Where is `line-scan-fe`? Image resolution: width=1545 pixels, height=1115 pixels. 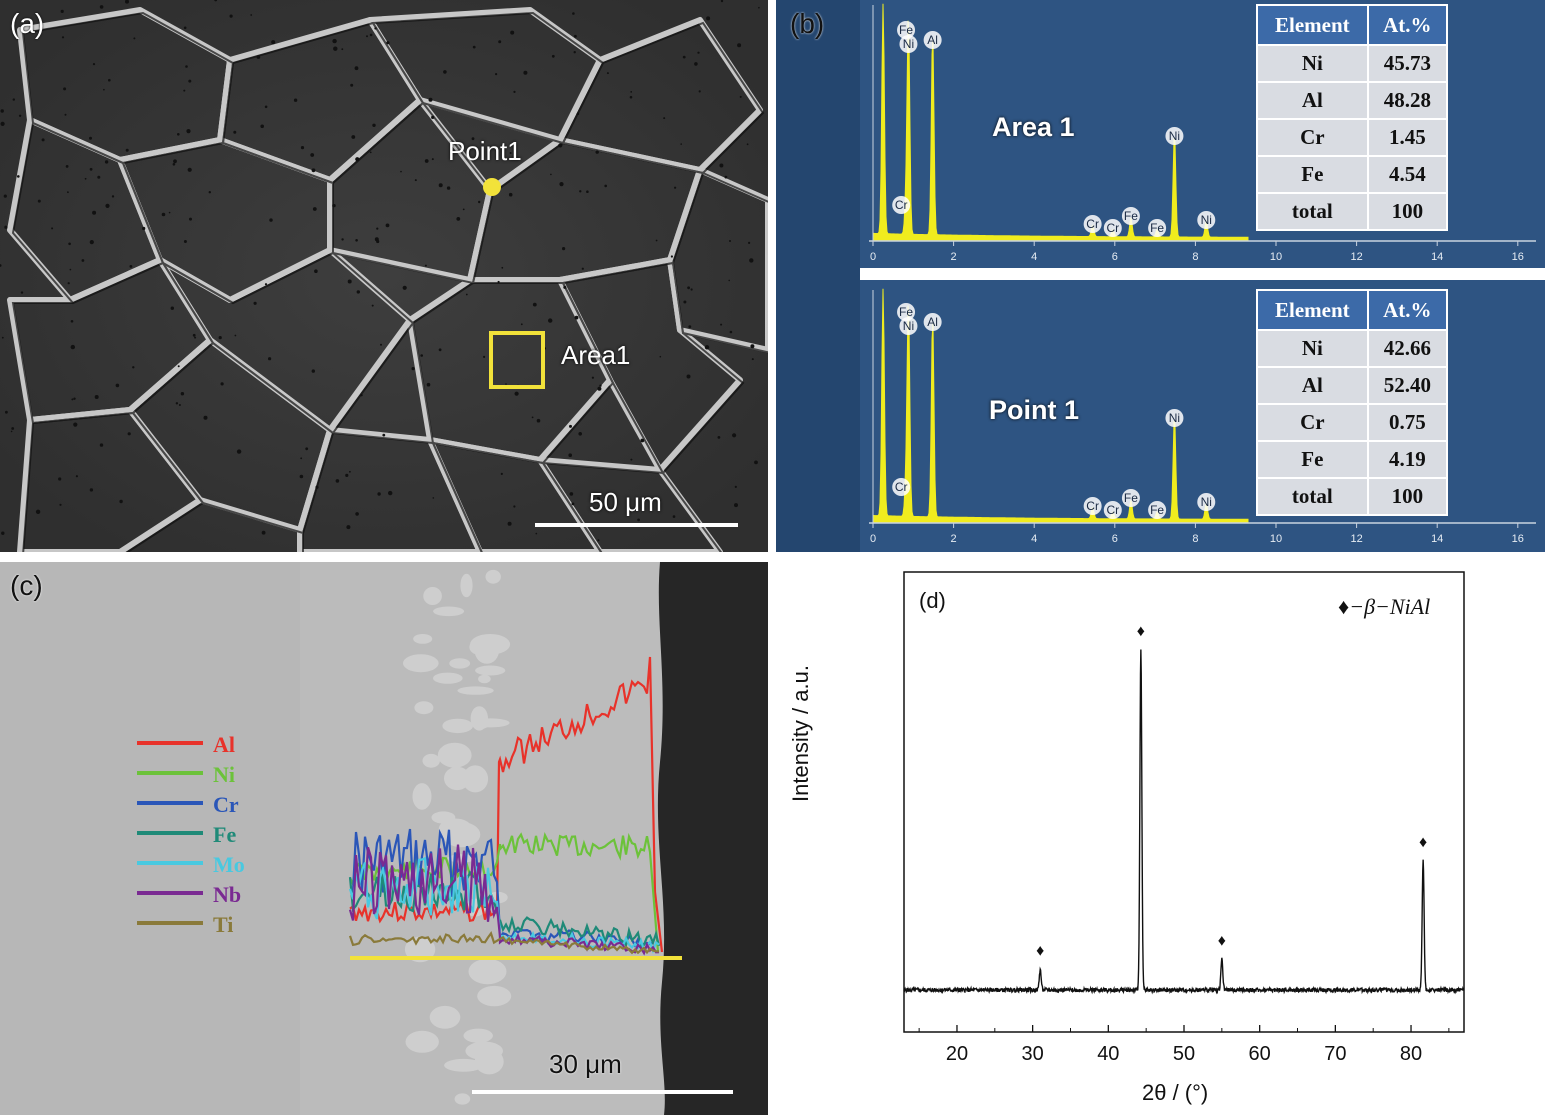 line-scan-fe is located at coordinates (504, 909).